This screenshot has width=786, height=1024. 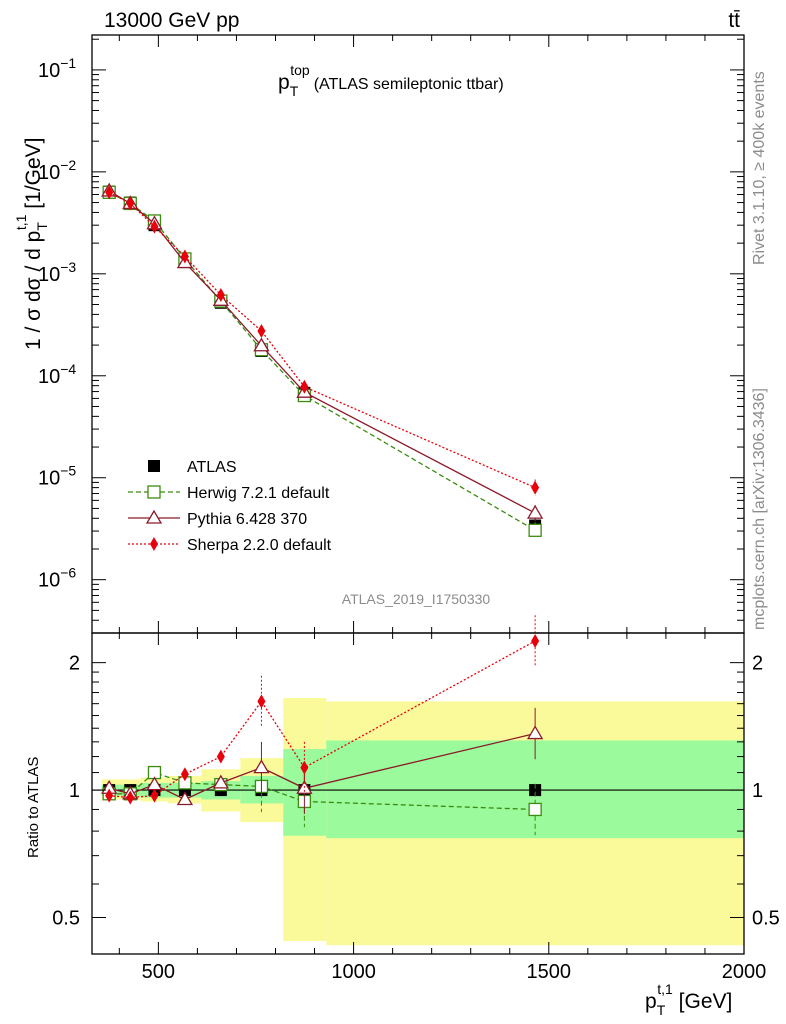 I want to click on title-main: p, so click(x=284, y=82).